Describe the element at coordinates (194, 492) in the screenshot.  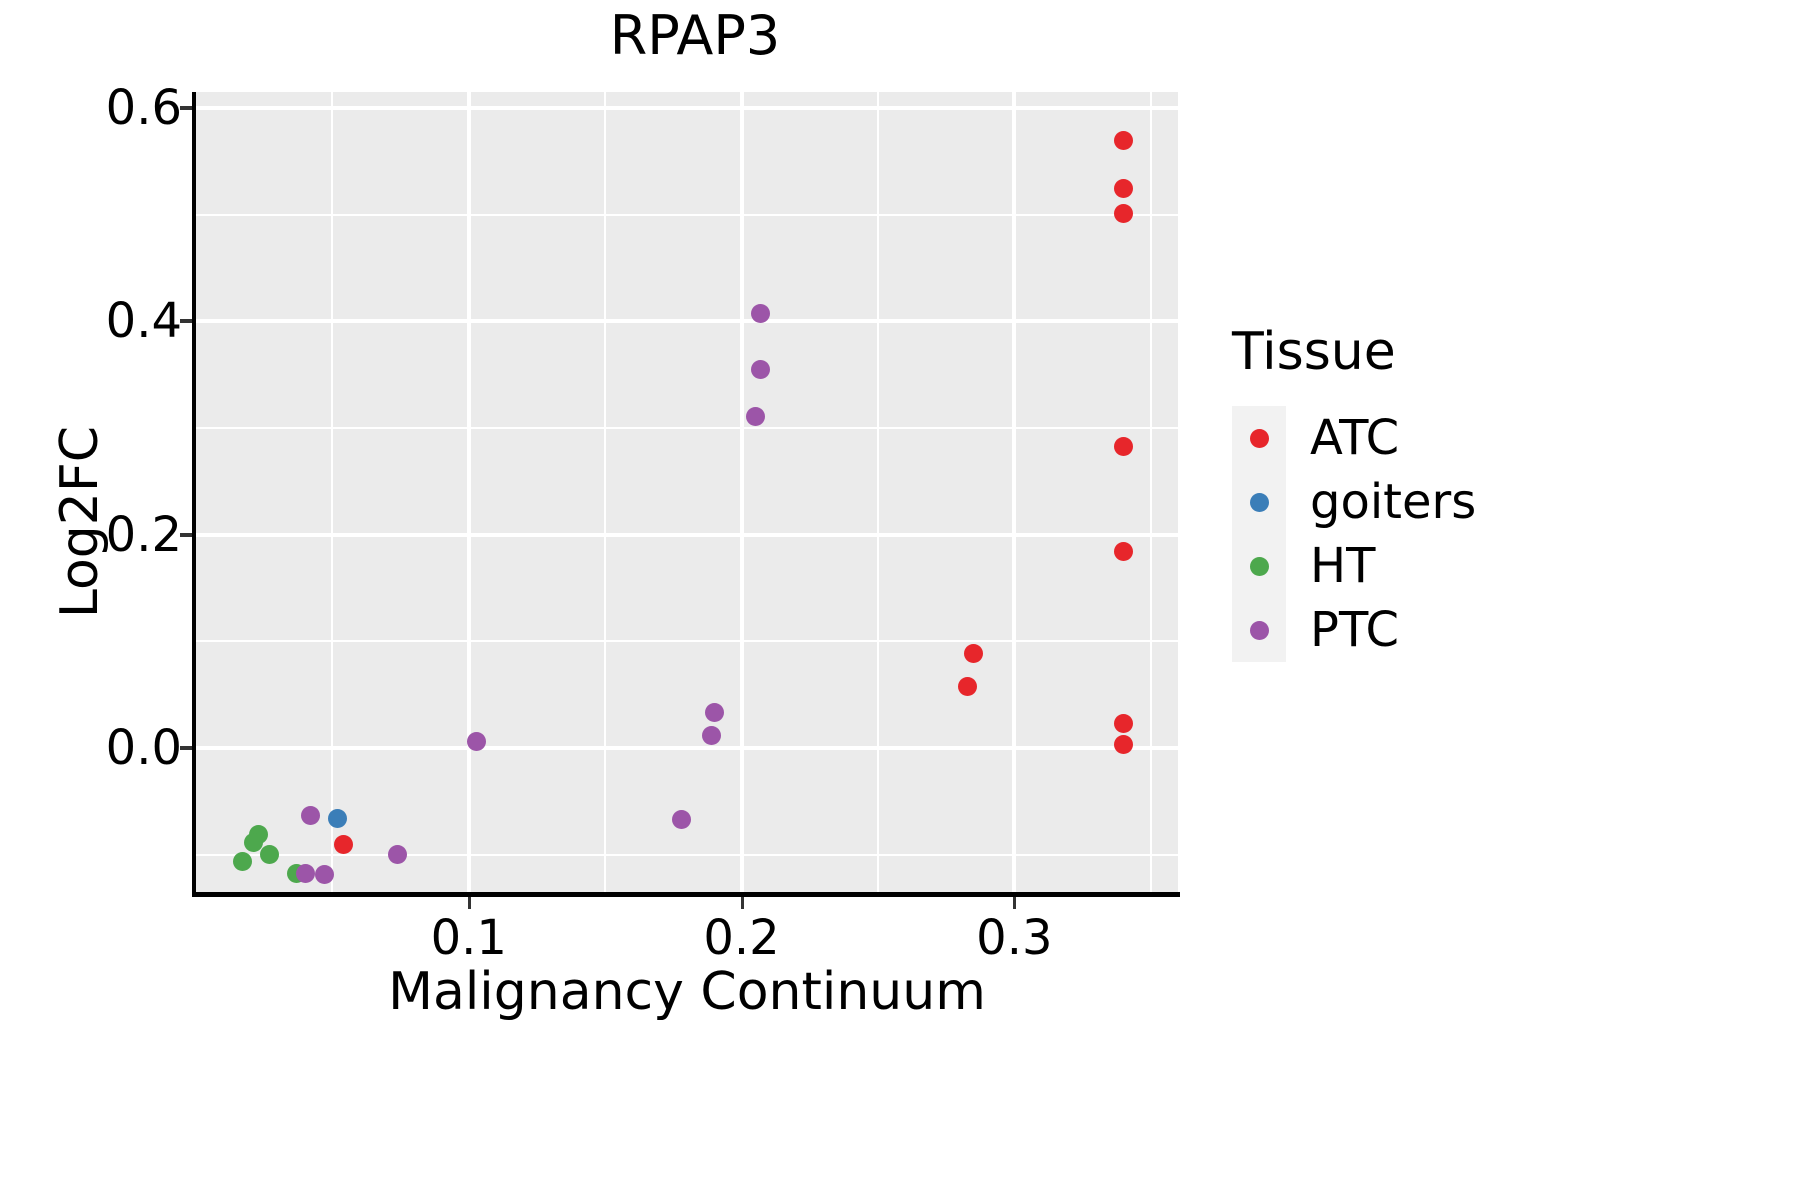
I see `y-axis-line` at that location.